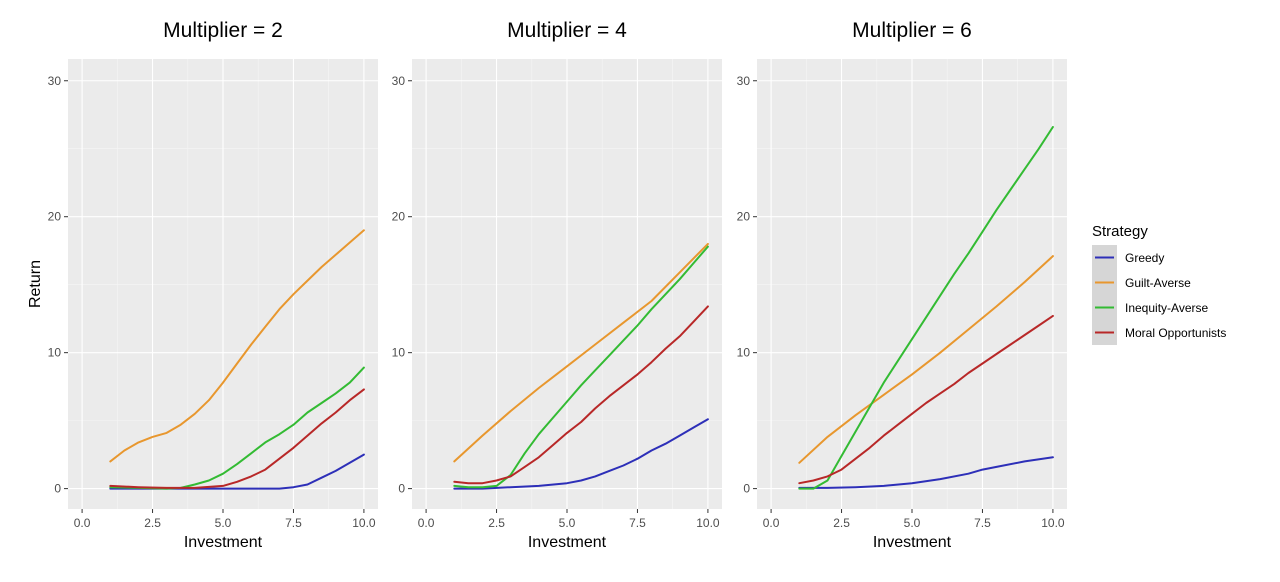 This screenshot has width=1280, height=582. I want to click on legend-label: Moral Opportunists, so click(1175, 333).